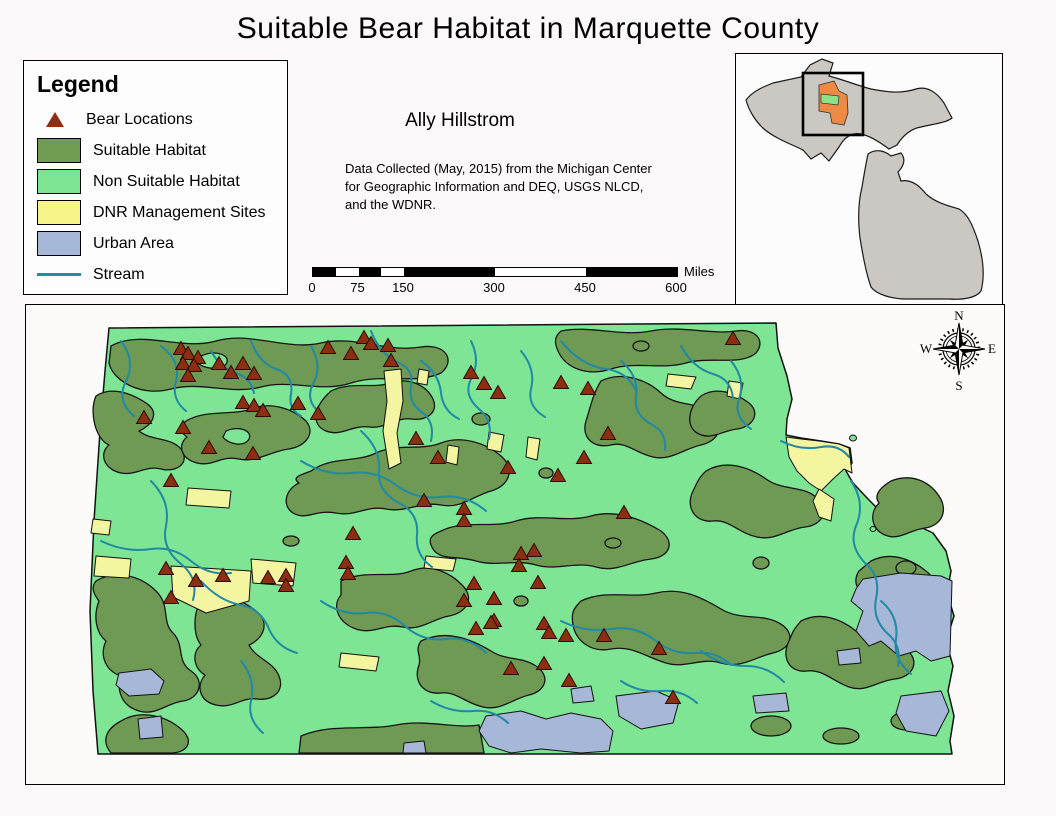  What do you see at coordinates (958, 385) in the screenshot?
I see `compass-label-south: S` at bounding box center [958, 385].